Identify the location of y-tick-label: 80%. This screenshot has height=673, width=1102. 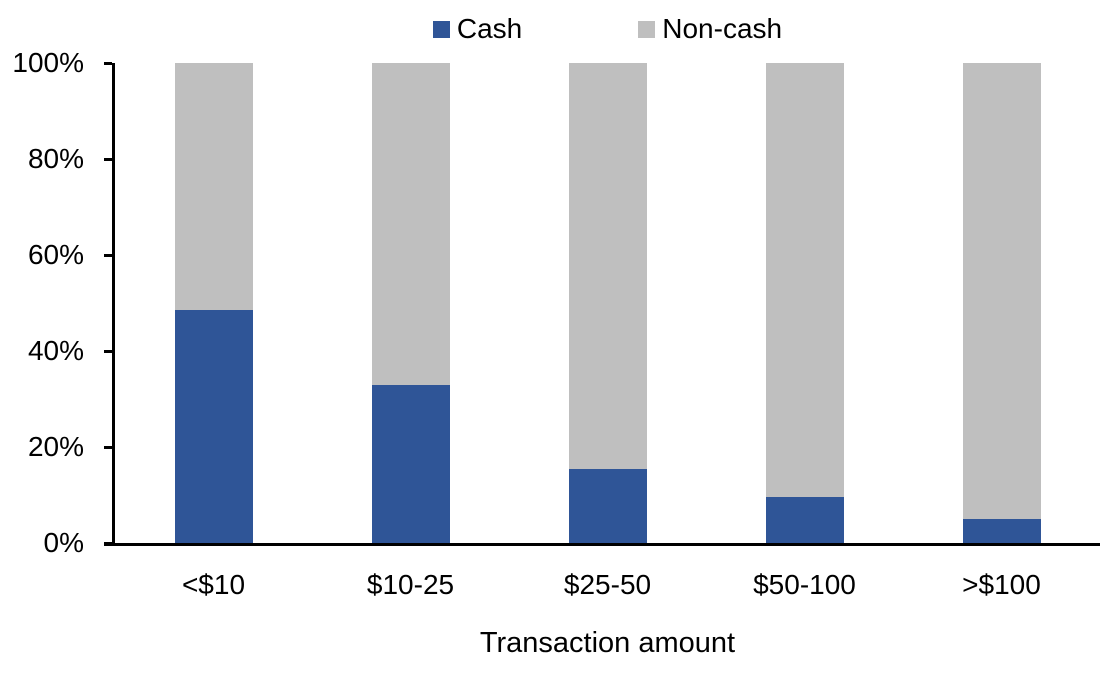
(55, 158).